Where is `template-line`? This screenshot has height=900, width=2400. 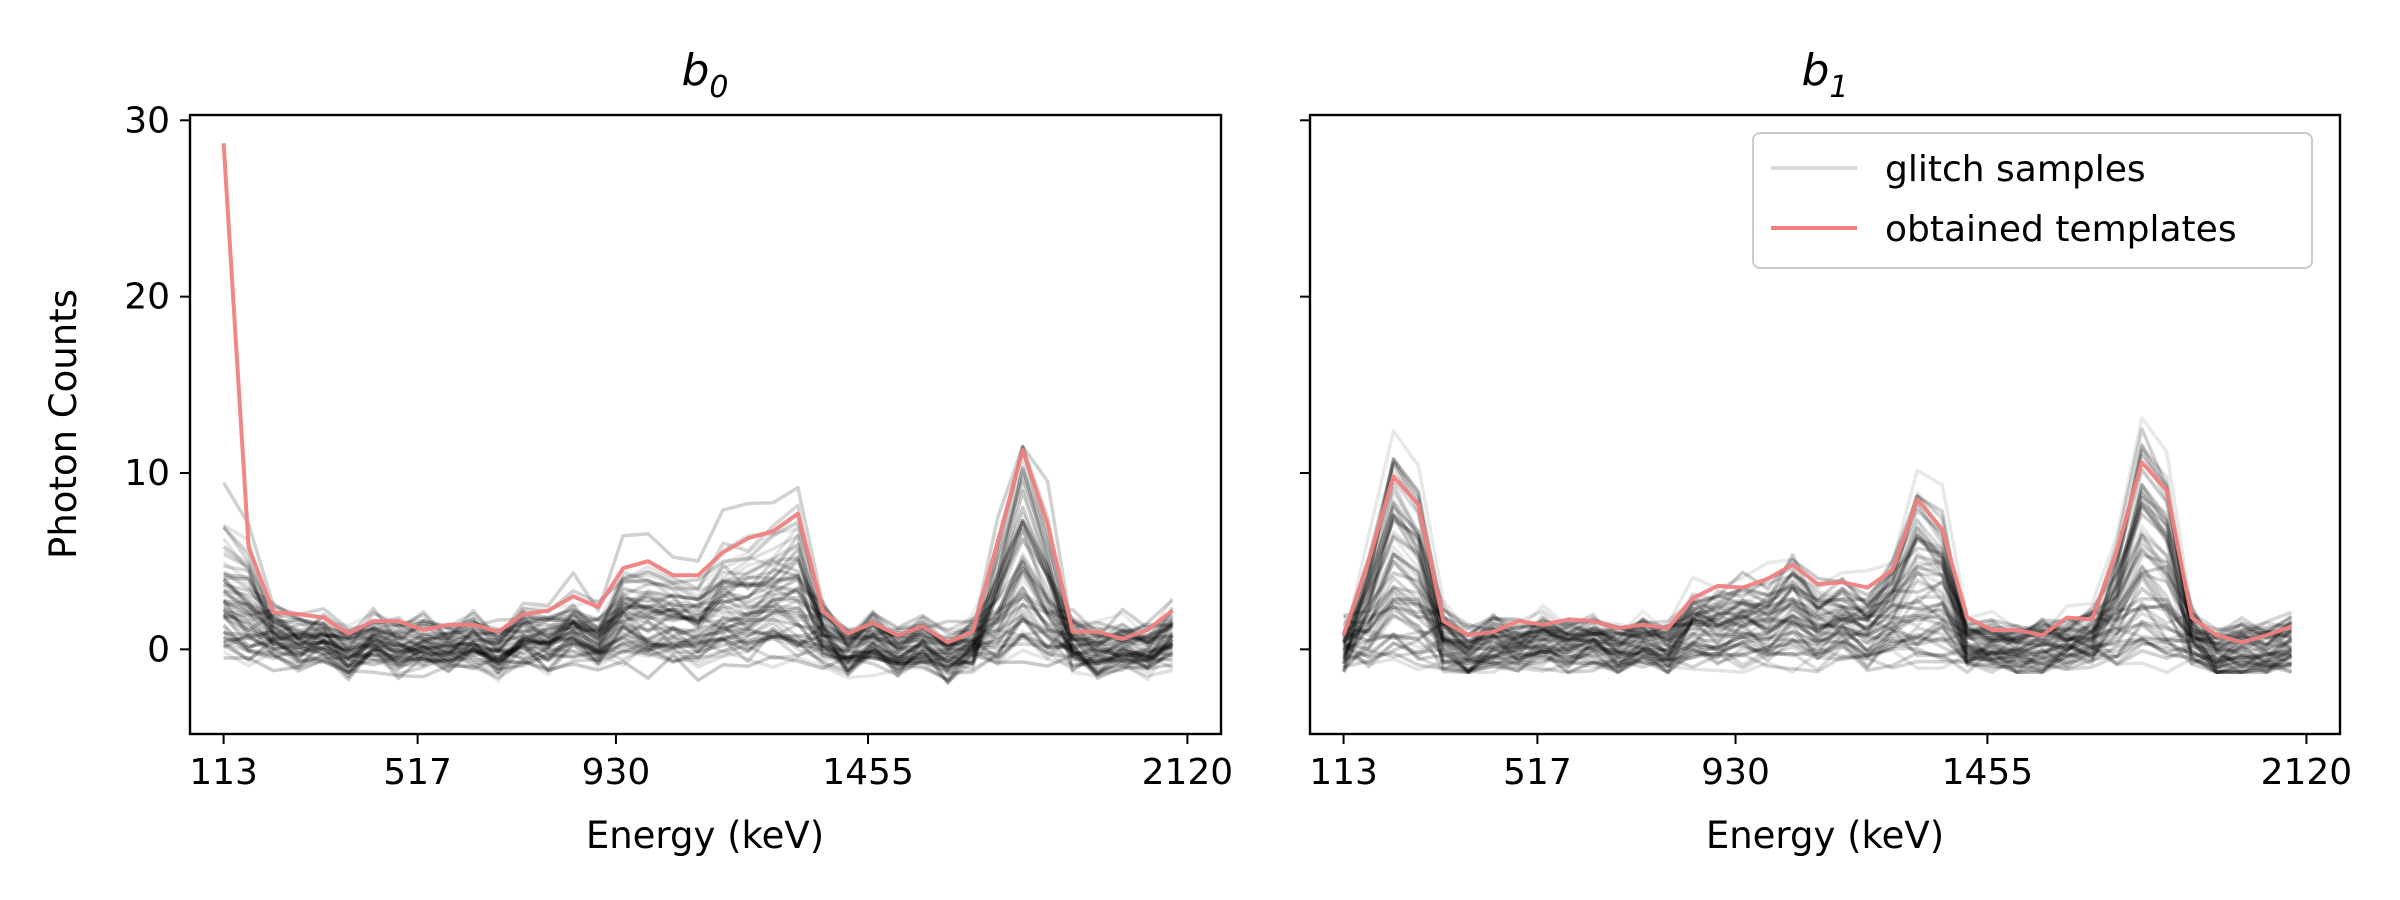 template-line is located at coordinates (1817, 552).